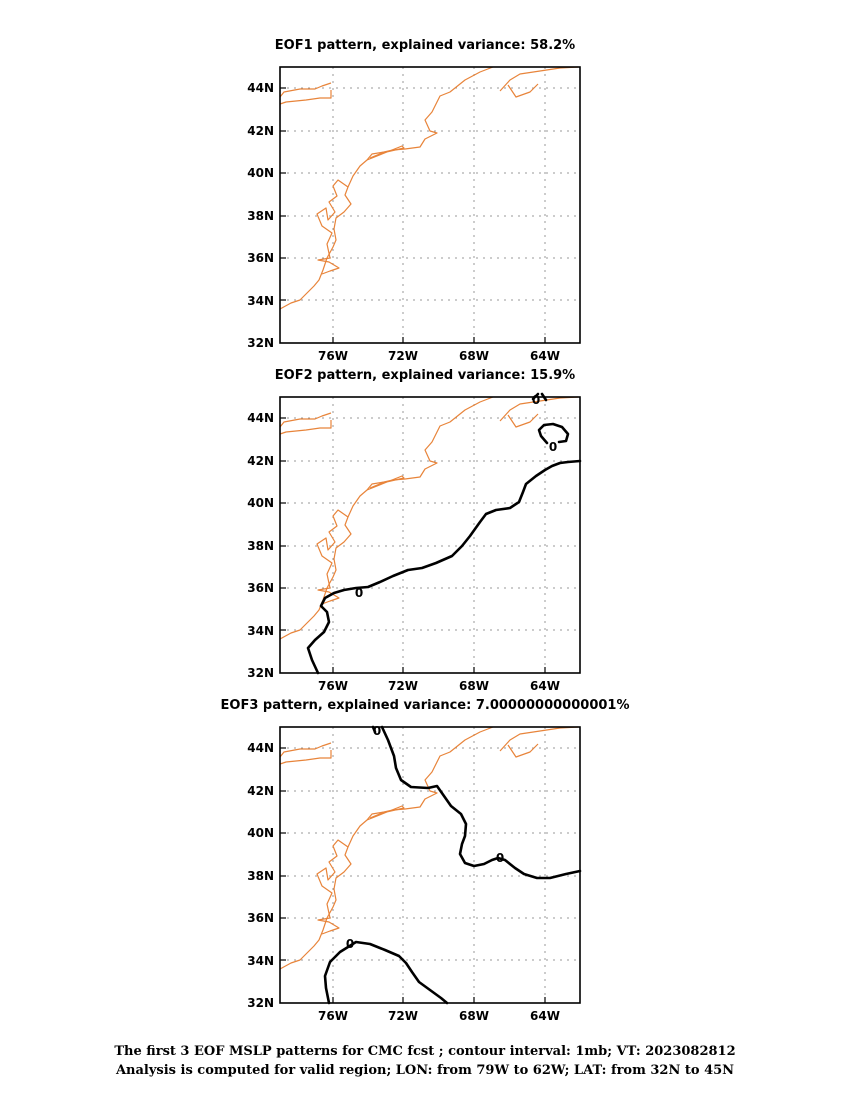  I want to click on panel-1: EOF1 pattern, explained variance: 58.2%, so click(414, 200).